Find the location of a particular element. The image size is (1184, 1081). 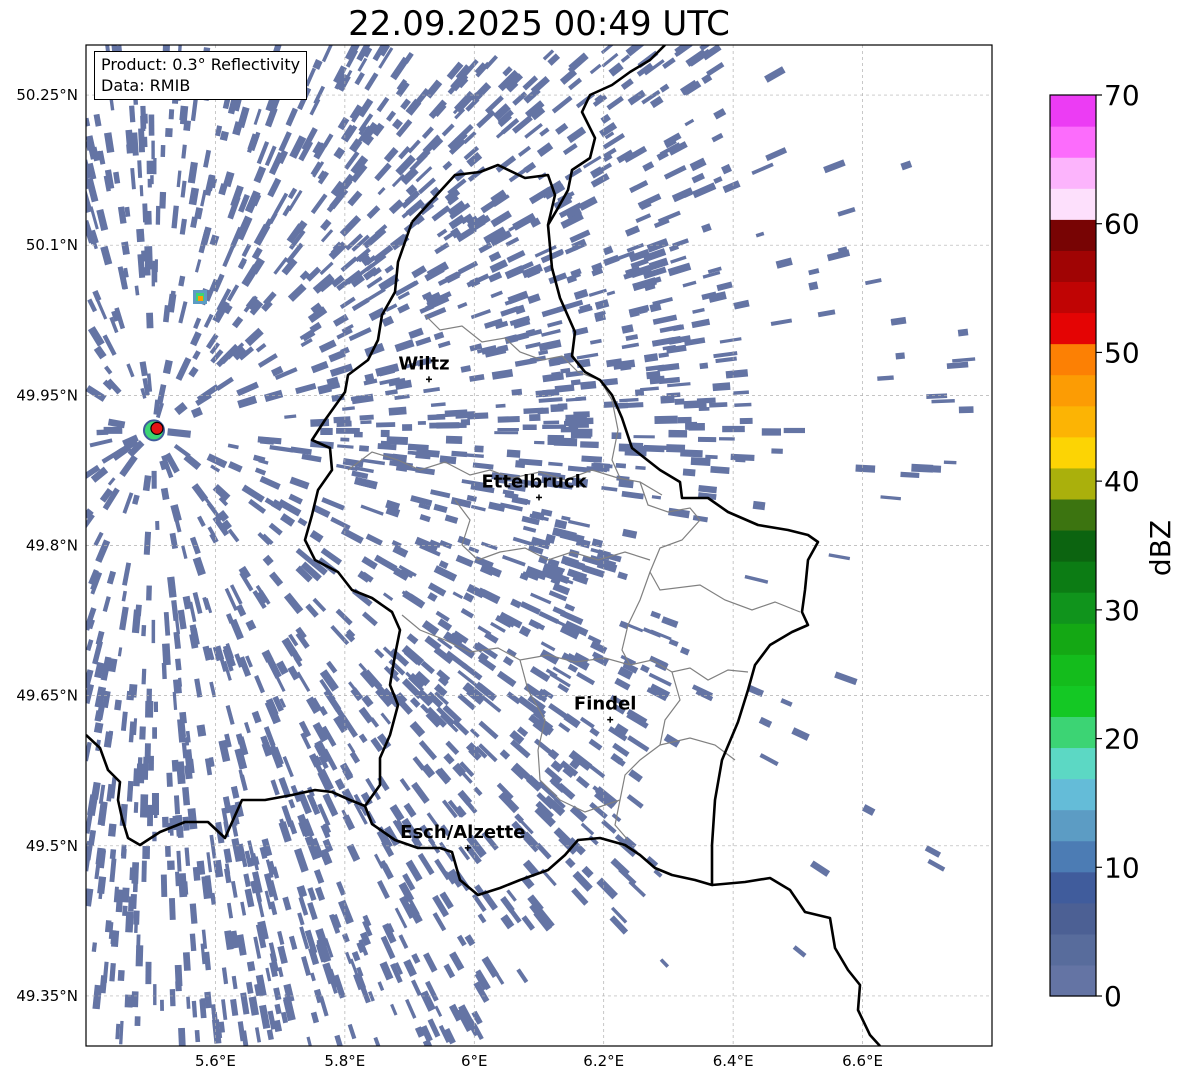

city-label: Findel is located at coordinates (605, 704).